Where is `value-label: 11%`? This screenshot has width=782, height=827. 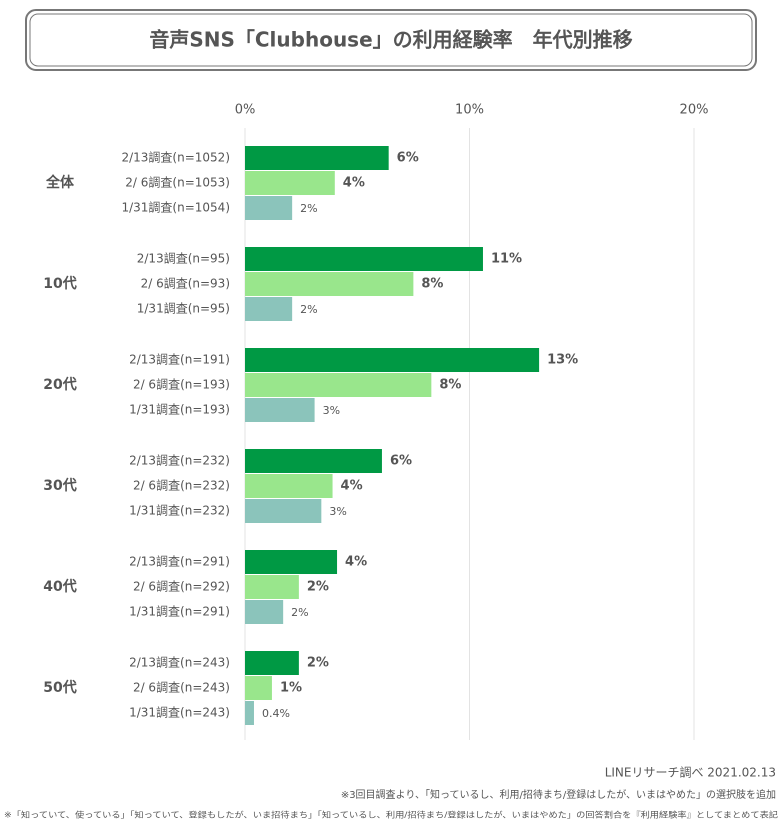 value-label: 11% is located at coordinates (506, 259).